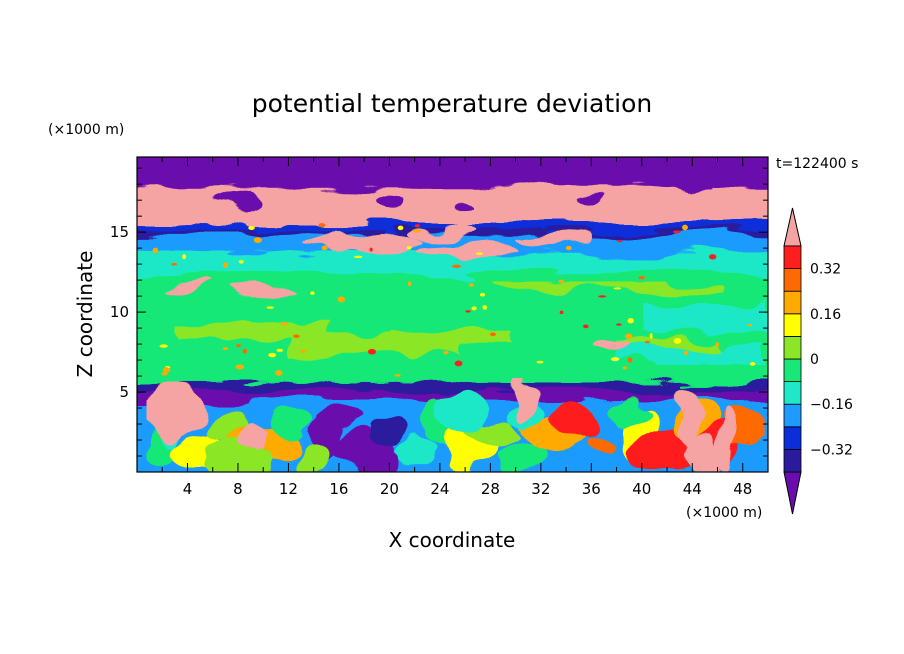 The image size is (904, 654). What do you see at coordinates (692, 489) in the screenshot?
I see `x-tick-label: 44` at bounding box center [692, 489].